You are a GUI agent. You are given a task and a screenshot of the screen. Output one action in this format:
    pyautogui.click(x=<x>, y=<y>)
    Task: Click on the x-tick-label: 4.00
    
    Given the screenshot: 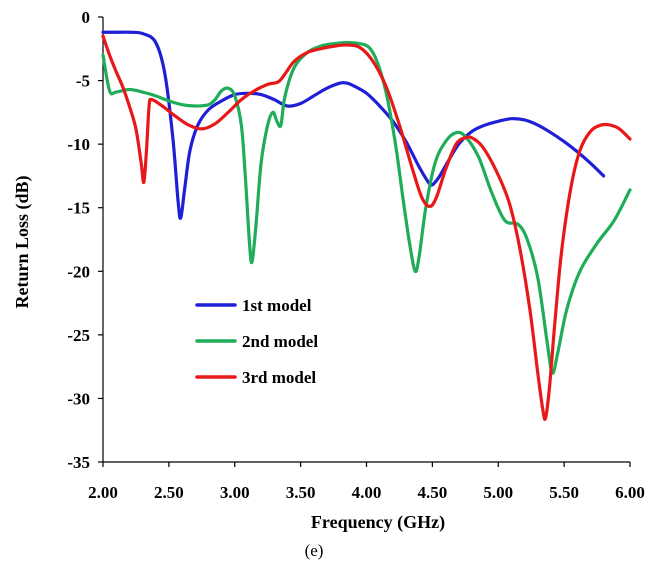 What is the action you would take?
    pyautogui.click(x=367, y=492)
    